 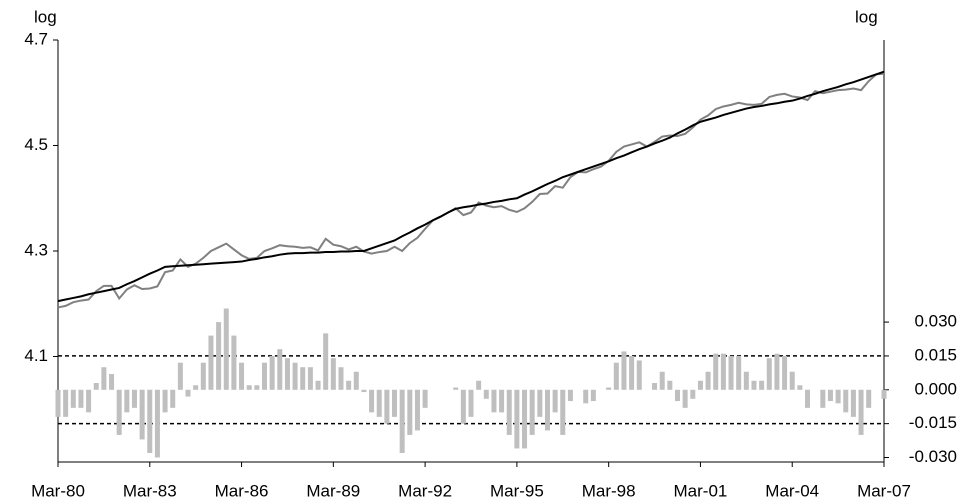 I want to click on x-tick-label: Mar-04, so click(x=792, y=490).